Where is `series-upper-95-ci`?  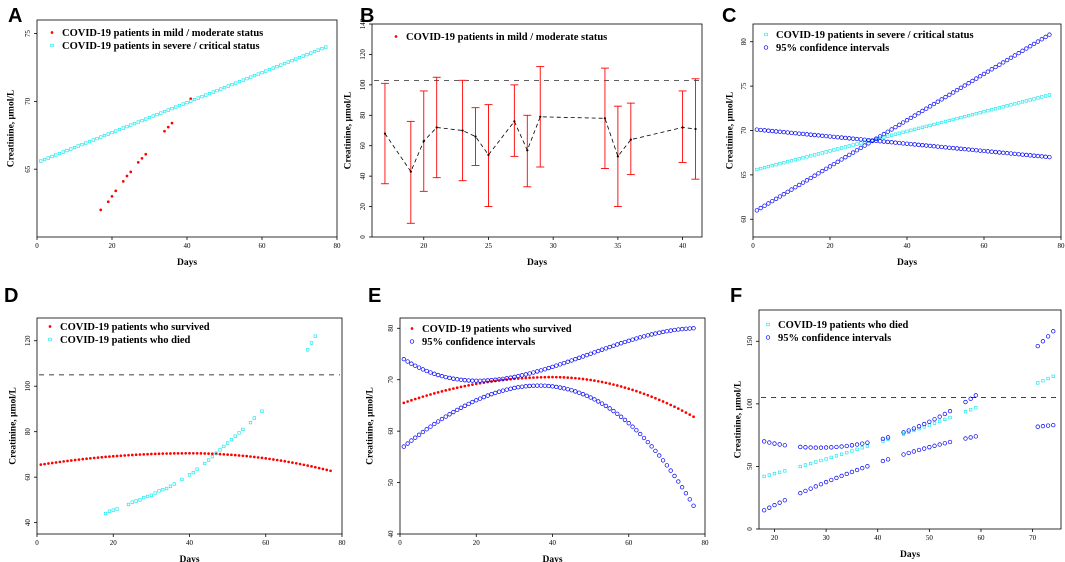 series-upper-95-ci is located at coordinates (909, 389).